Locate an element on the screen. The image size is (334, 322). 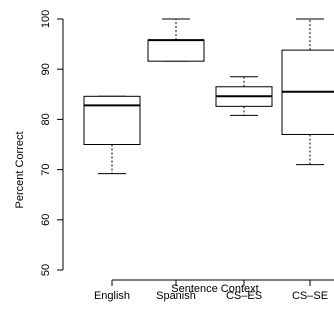
y-axis-label: Percent Correct is located at coordinates (20, 169).